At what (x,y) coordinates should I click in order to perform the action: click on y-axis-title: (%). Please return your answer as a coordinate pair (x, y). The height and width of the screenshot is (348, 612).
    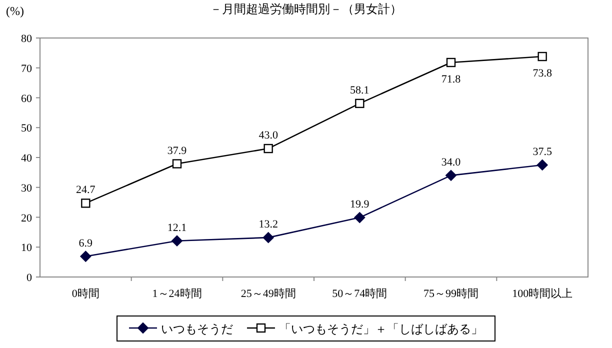
    Looking at the image, I should click on (15, 11).